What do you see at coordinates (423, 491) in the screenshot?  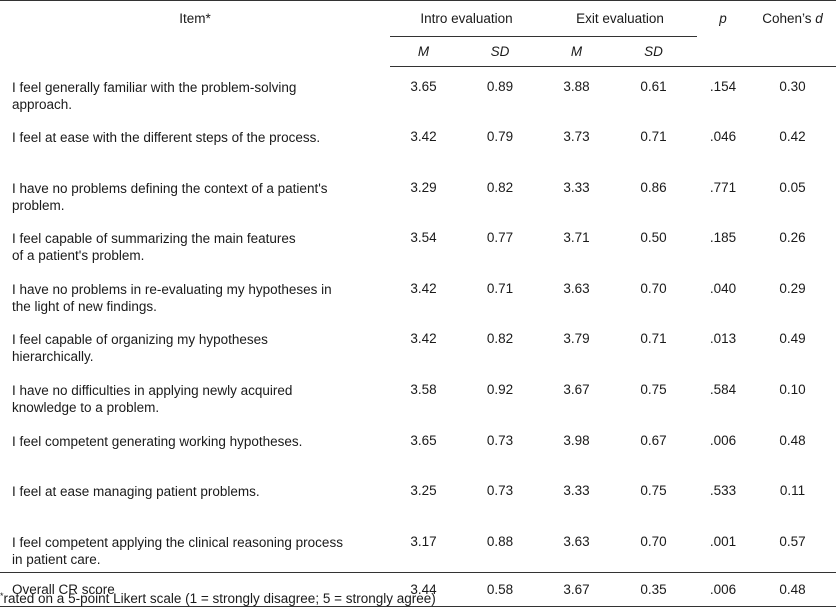 I see `intro-m-cell: 3.25` at bounding box center [423, 491].